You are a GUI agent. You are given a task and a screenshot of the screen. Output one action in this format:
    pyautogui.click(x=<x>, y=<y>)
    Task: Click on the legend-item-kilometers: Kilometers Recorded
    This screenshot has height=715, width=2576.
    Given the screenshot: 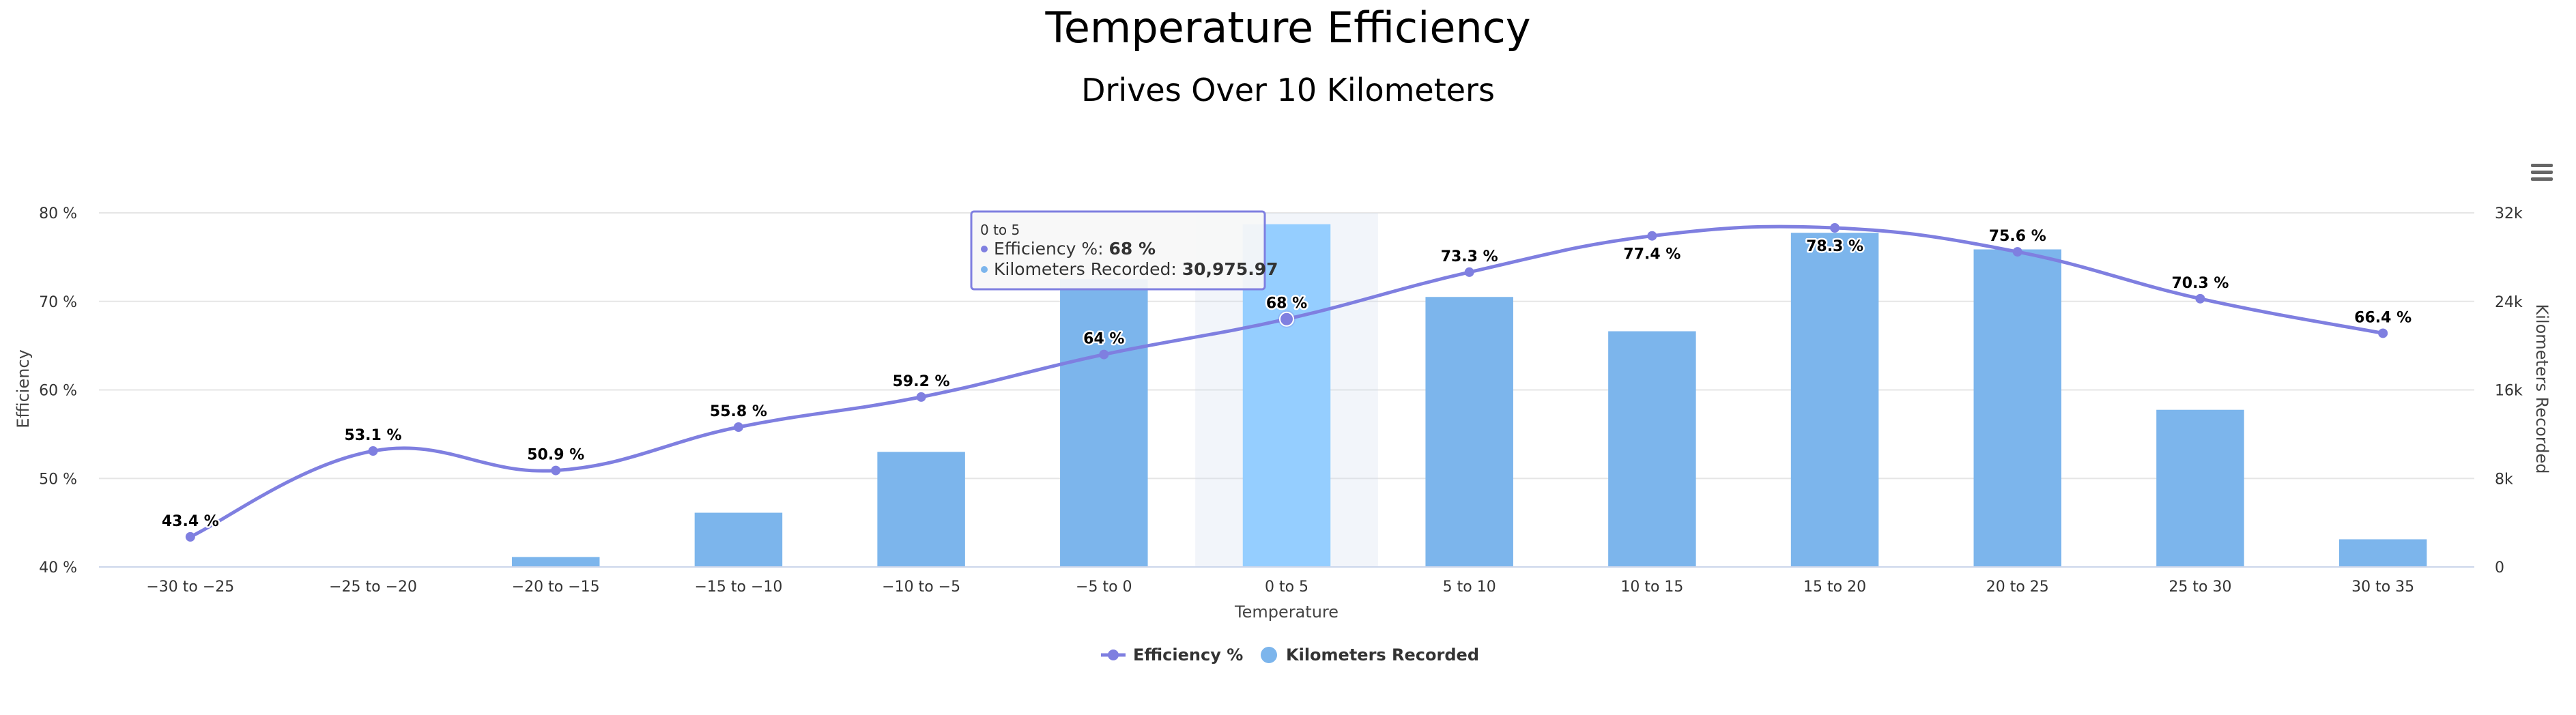 What is the action you would take?
    pyautogui.click(x=1370, y=655)
    